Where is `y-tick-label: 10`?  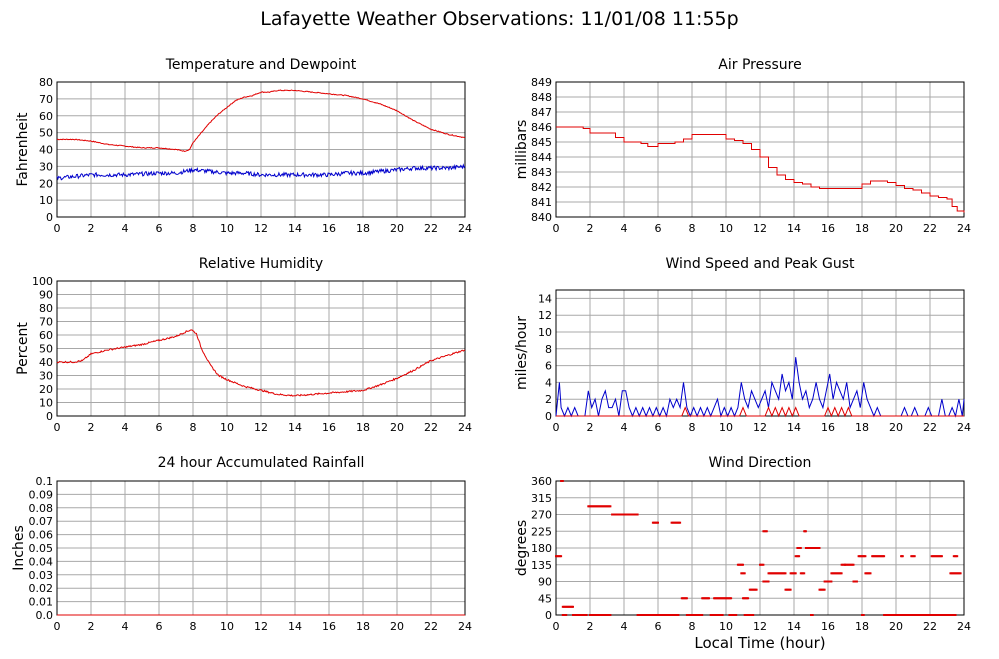 y-tick-label: 10 is located at coordinates (46, 403).